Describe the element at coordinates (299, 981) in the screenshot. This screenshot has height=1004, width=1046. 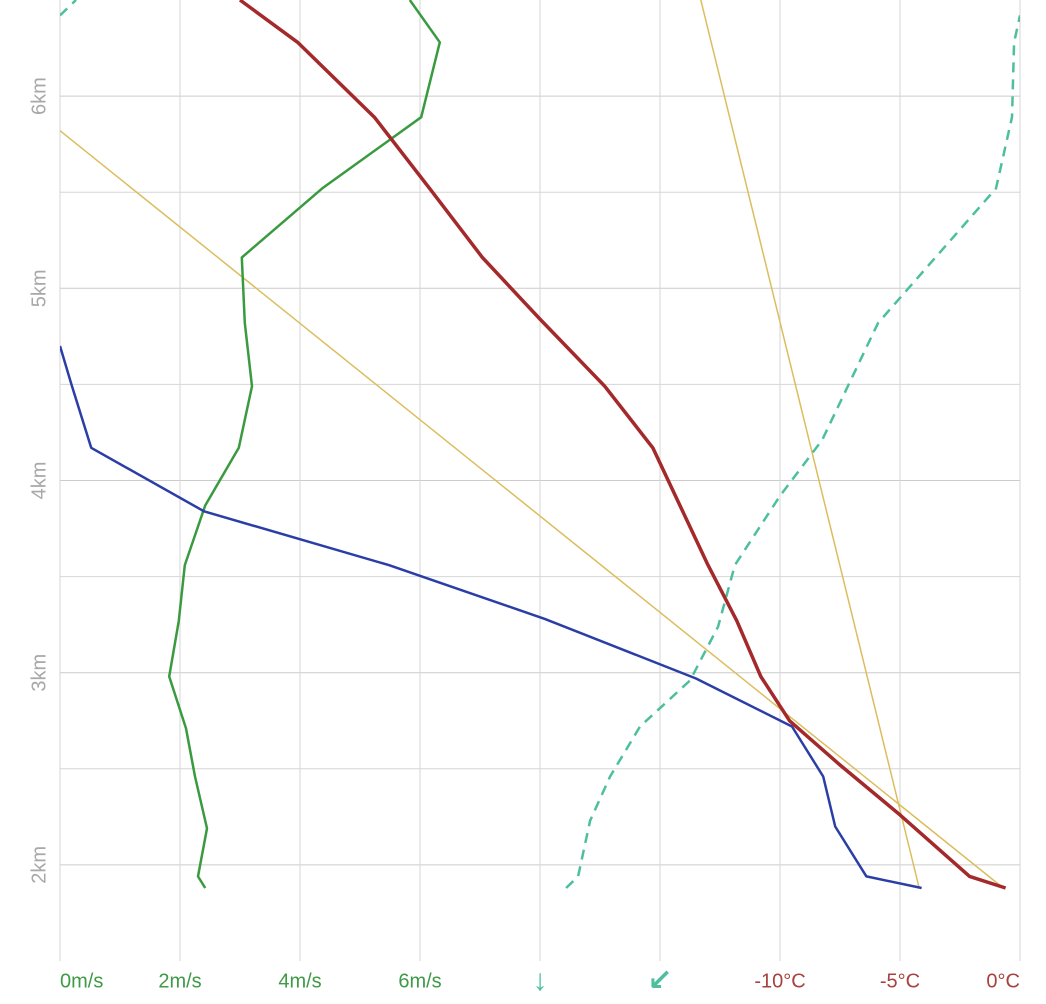
I see `x-tick-label: 4m/s` at that location.